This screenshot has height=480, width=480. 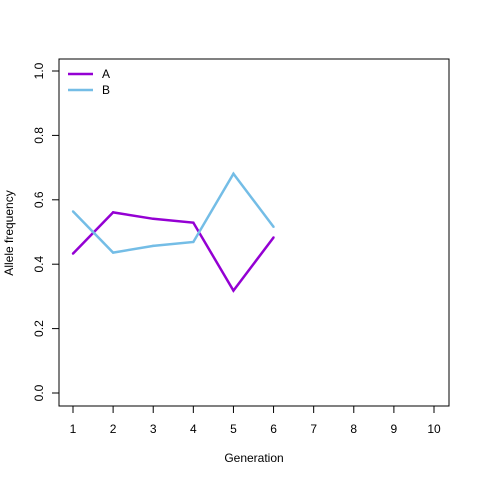 What do you see at coordinates (193, 429) in the screenshot?
I see `x-tick-label: 4` at bounding box center [193, 429].